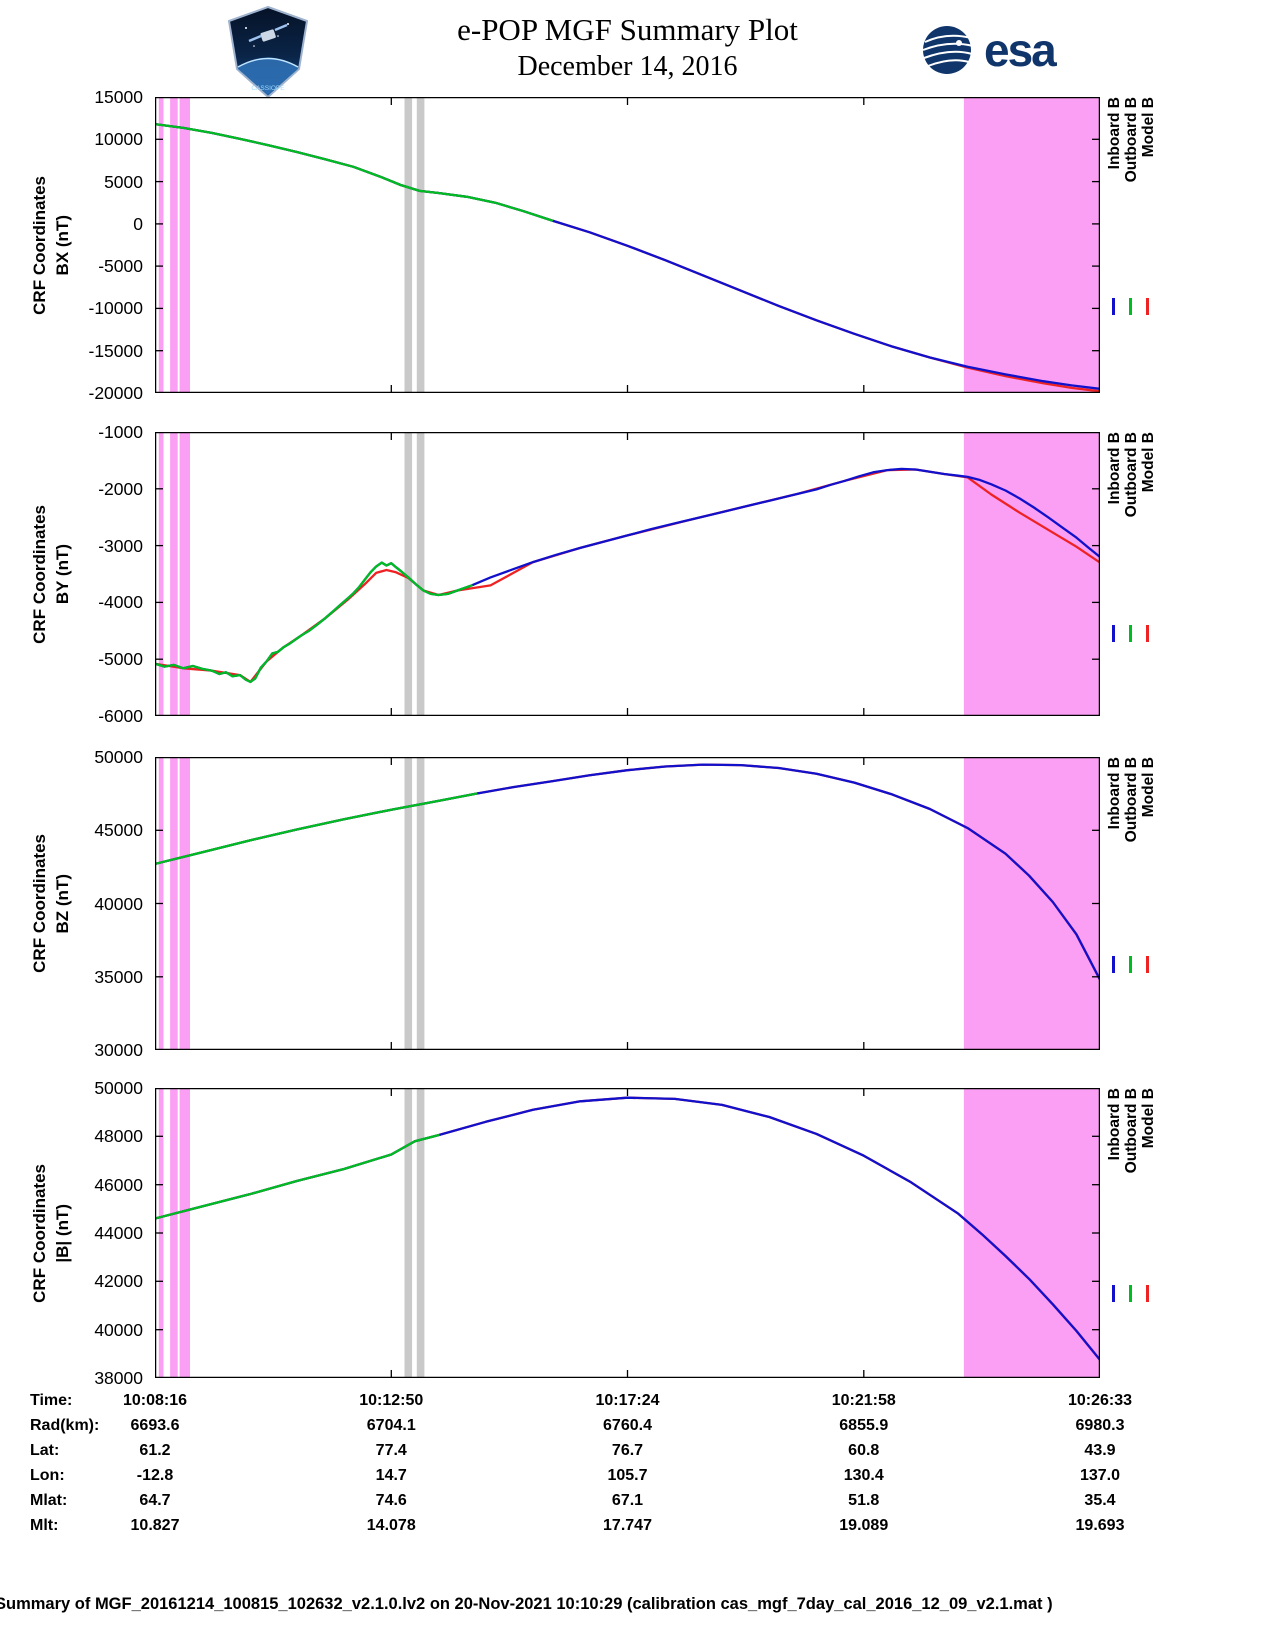  I want to click on y-tick-label: -2000, so click(120, 489).